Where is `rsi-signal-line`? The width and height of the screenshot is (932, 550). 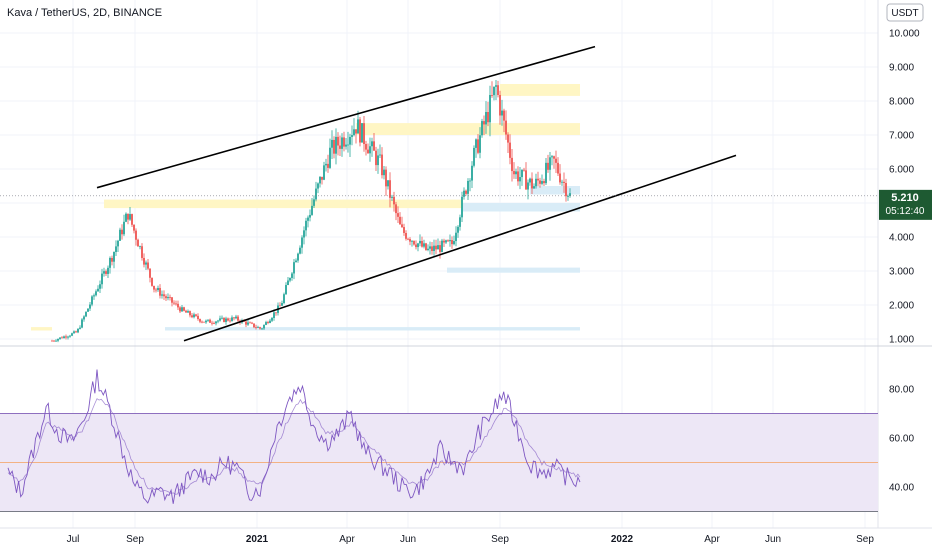
rsi-signal-line is located at coordinates (294, 446).